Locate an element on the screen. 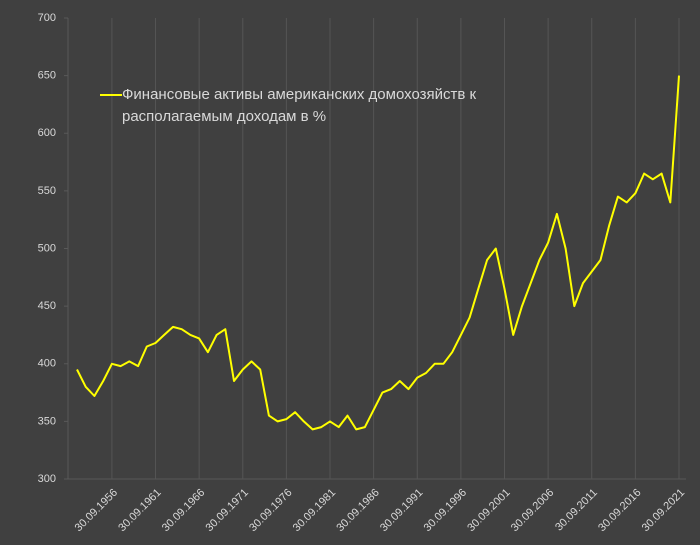 Image resolution: width=700 pixels, height=545 pixels. x-tick-label: 30.09.1991 is located at coordinates (401, 510).